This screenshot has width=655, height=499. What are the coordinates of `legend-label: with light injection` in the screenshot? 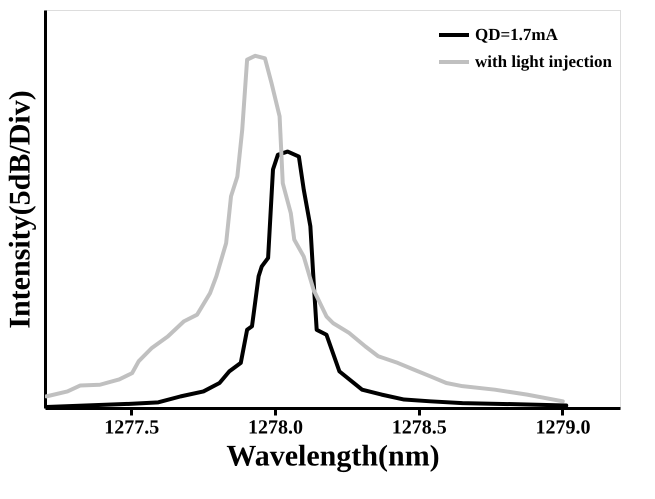 It's located at (543, 61).